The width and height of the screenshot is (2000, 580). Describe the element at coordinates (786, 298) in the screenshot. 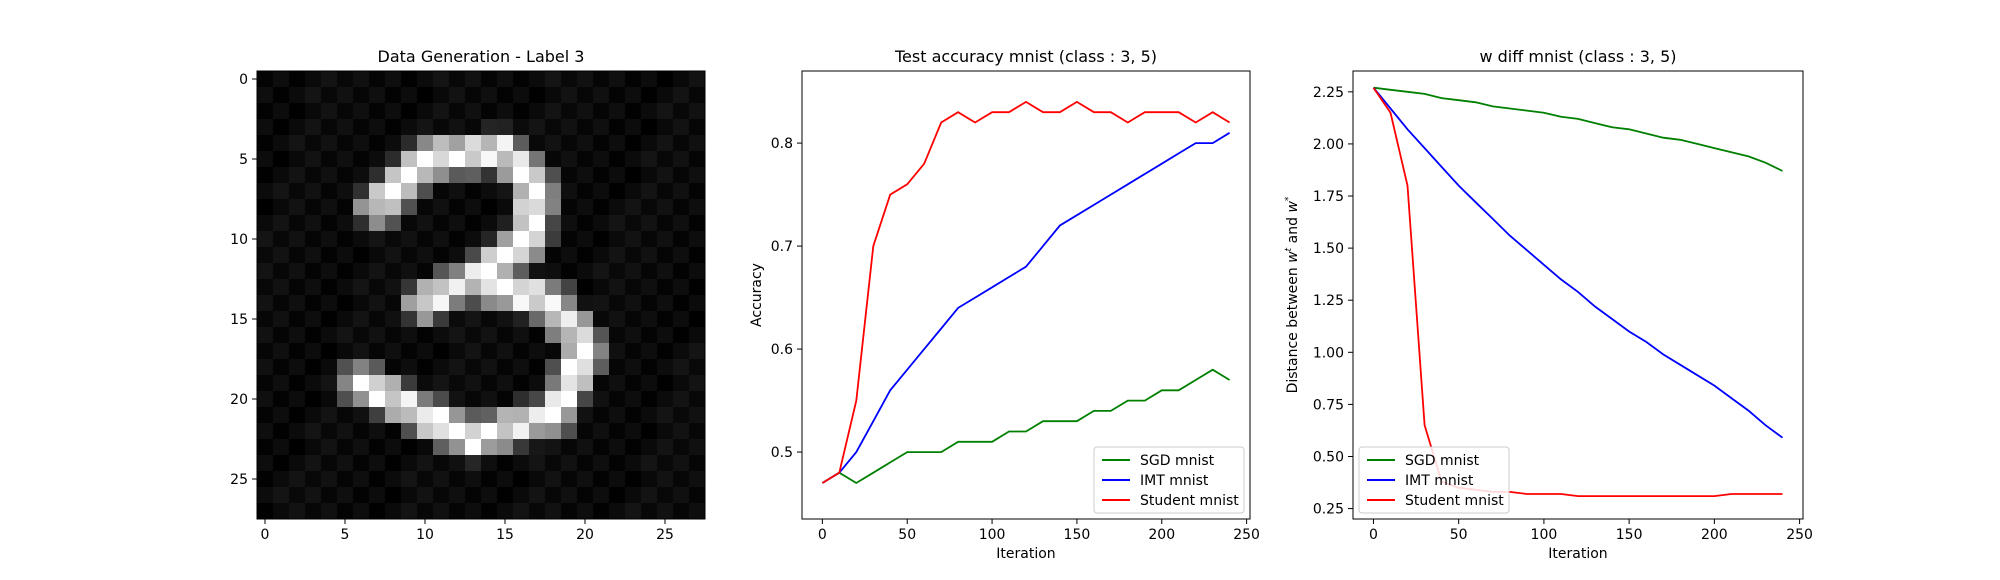

I see `accuracy-y-ticks: 0.5 0.6 0.7 0.8` at that location.